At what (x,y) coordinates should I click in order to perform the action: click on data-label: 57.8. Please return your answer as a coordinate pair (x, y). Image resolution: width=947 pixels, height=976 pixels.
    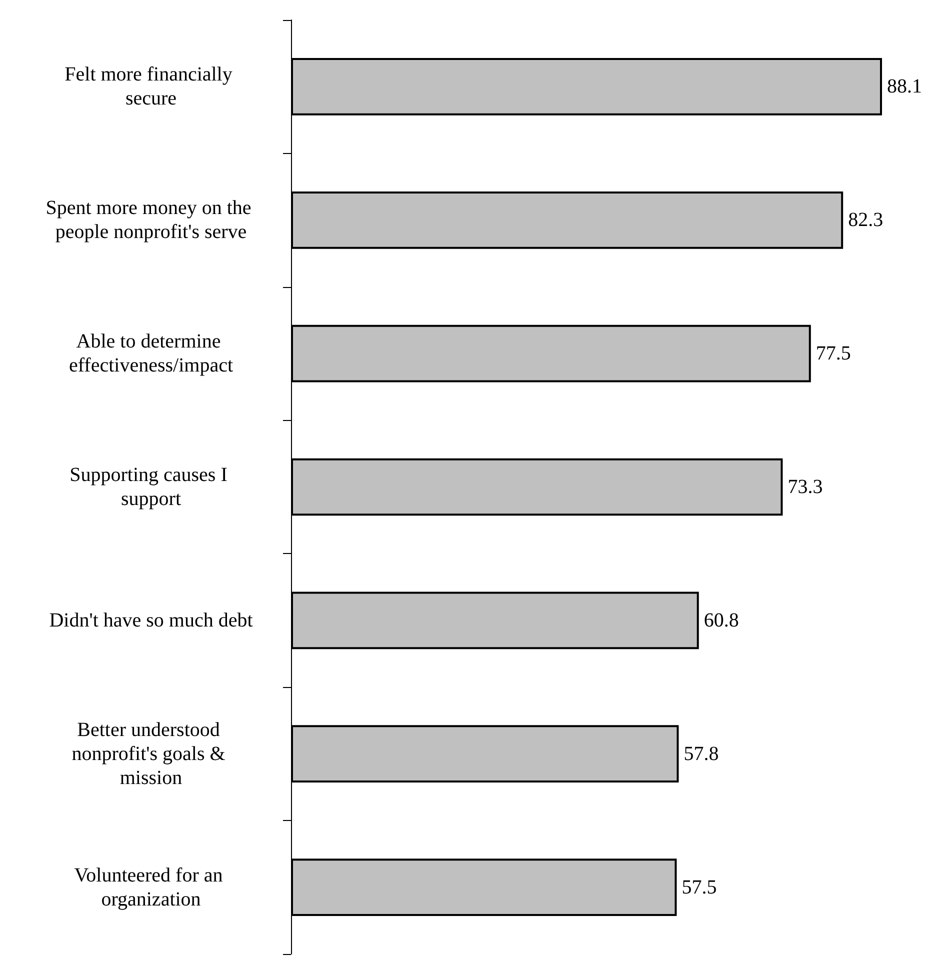
    Looking at the image, I should click on (701, 753).